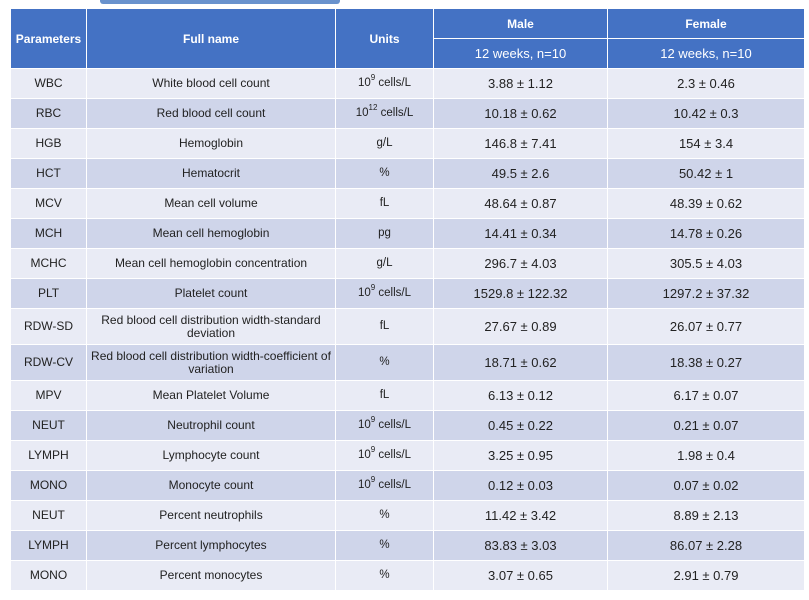 The image size is (809, 600). Describe the element at coordinates (48, 143) in the screenshot. I see `cell-parameter: HGB` at that location.